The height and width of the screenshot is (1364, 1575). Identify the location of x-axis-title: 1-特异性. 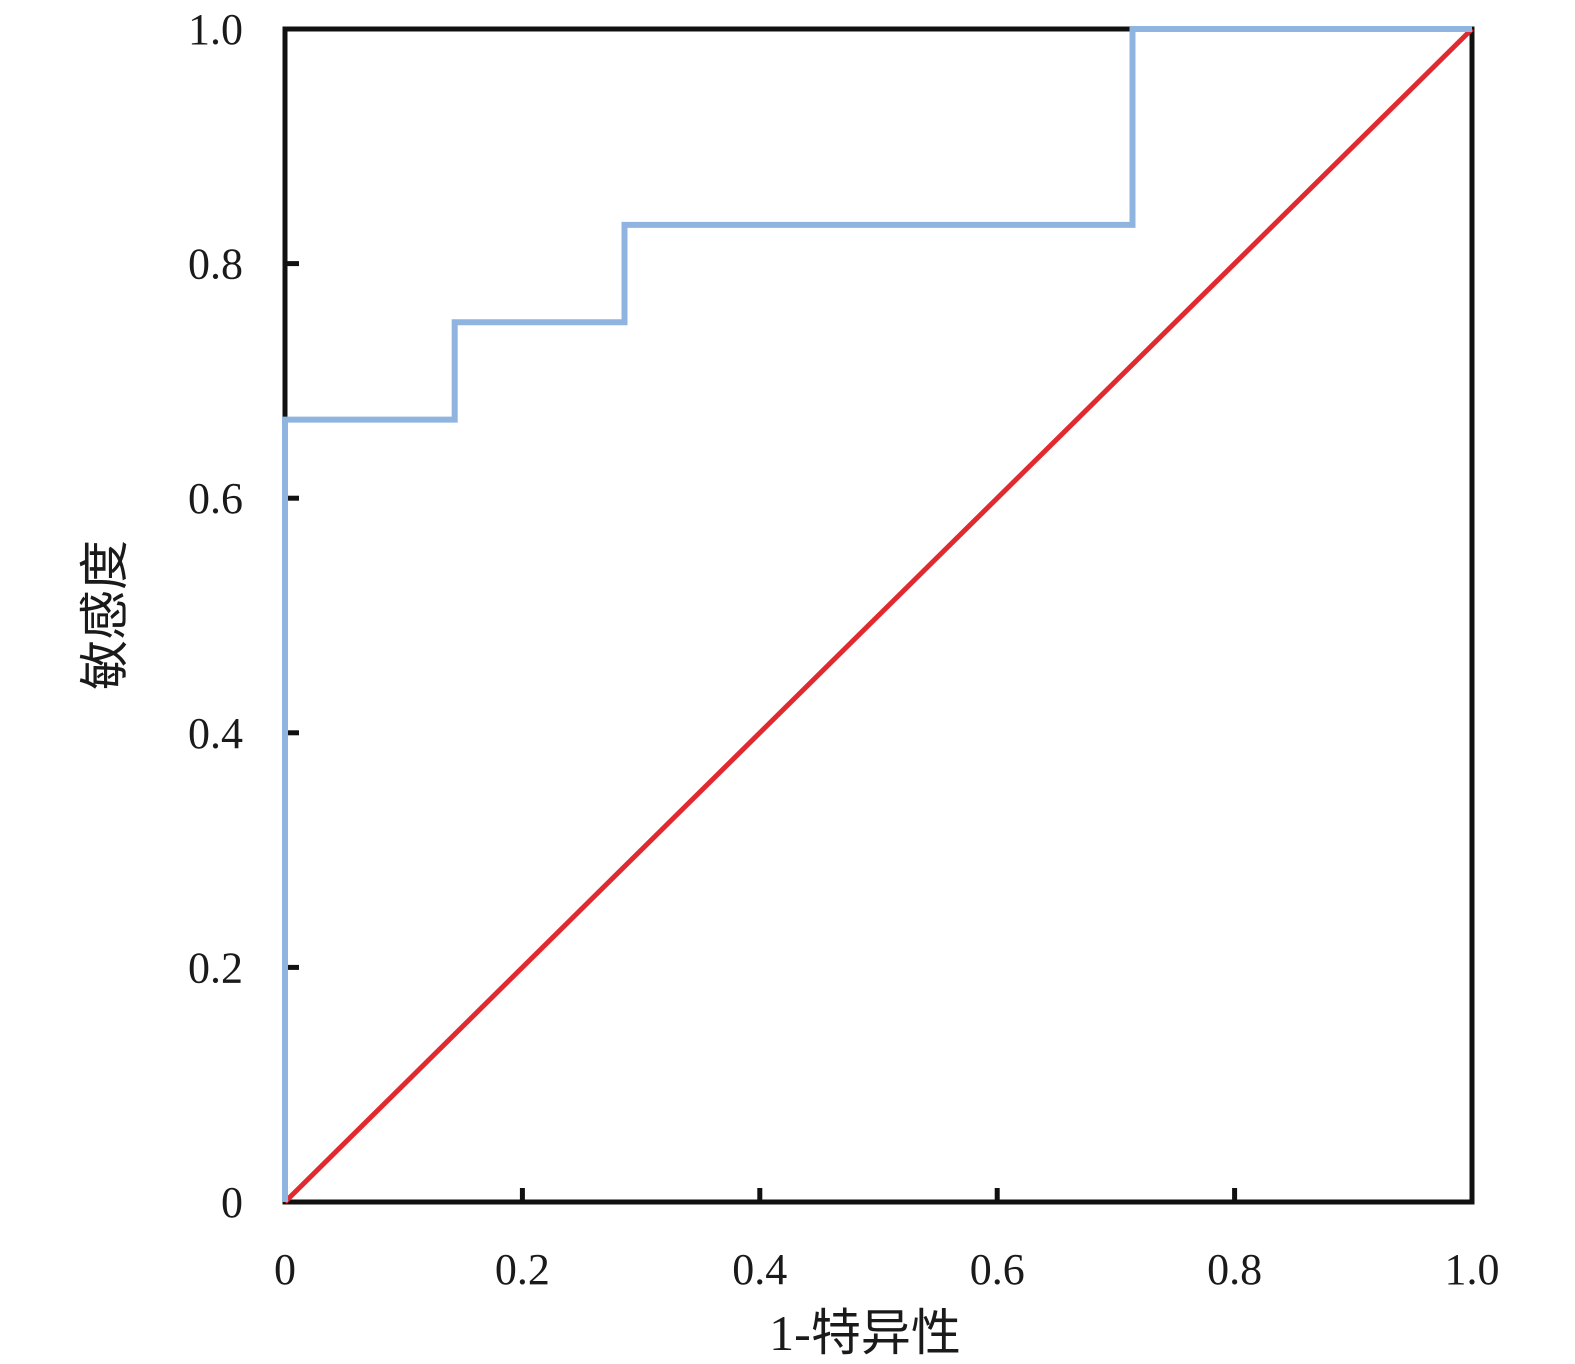
(865, 1333).